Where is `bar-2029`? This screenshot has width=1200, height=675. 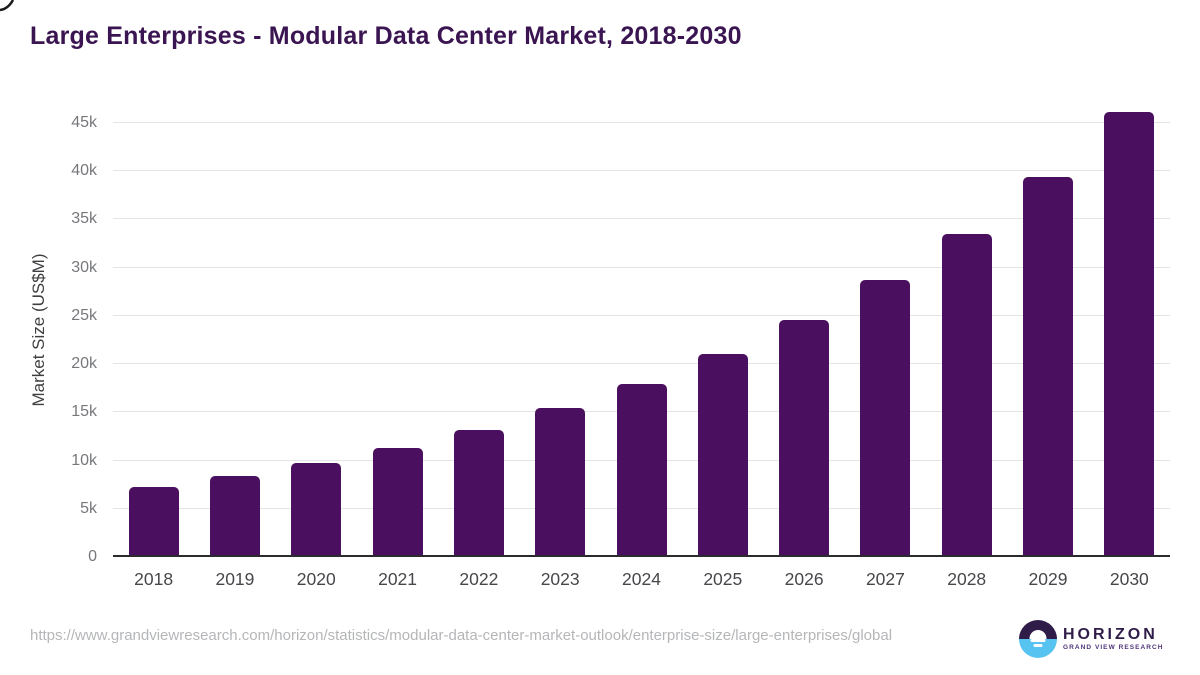
bar-2029 is located at coordinates (1048, 367).